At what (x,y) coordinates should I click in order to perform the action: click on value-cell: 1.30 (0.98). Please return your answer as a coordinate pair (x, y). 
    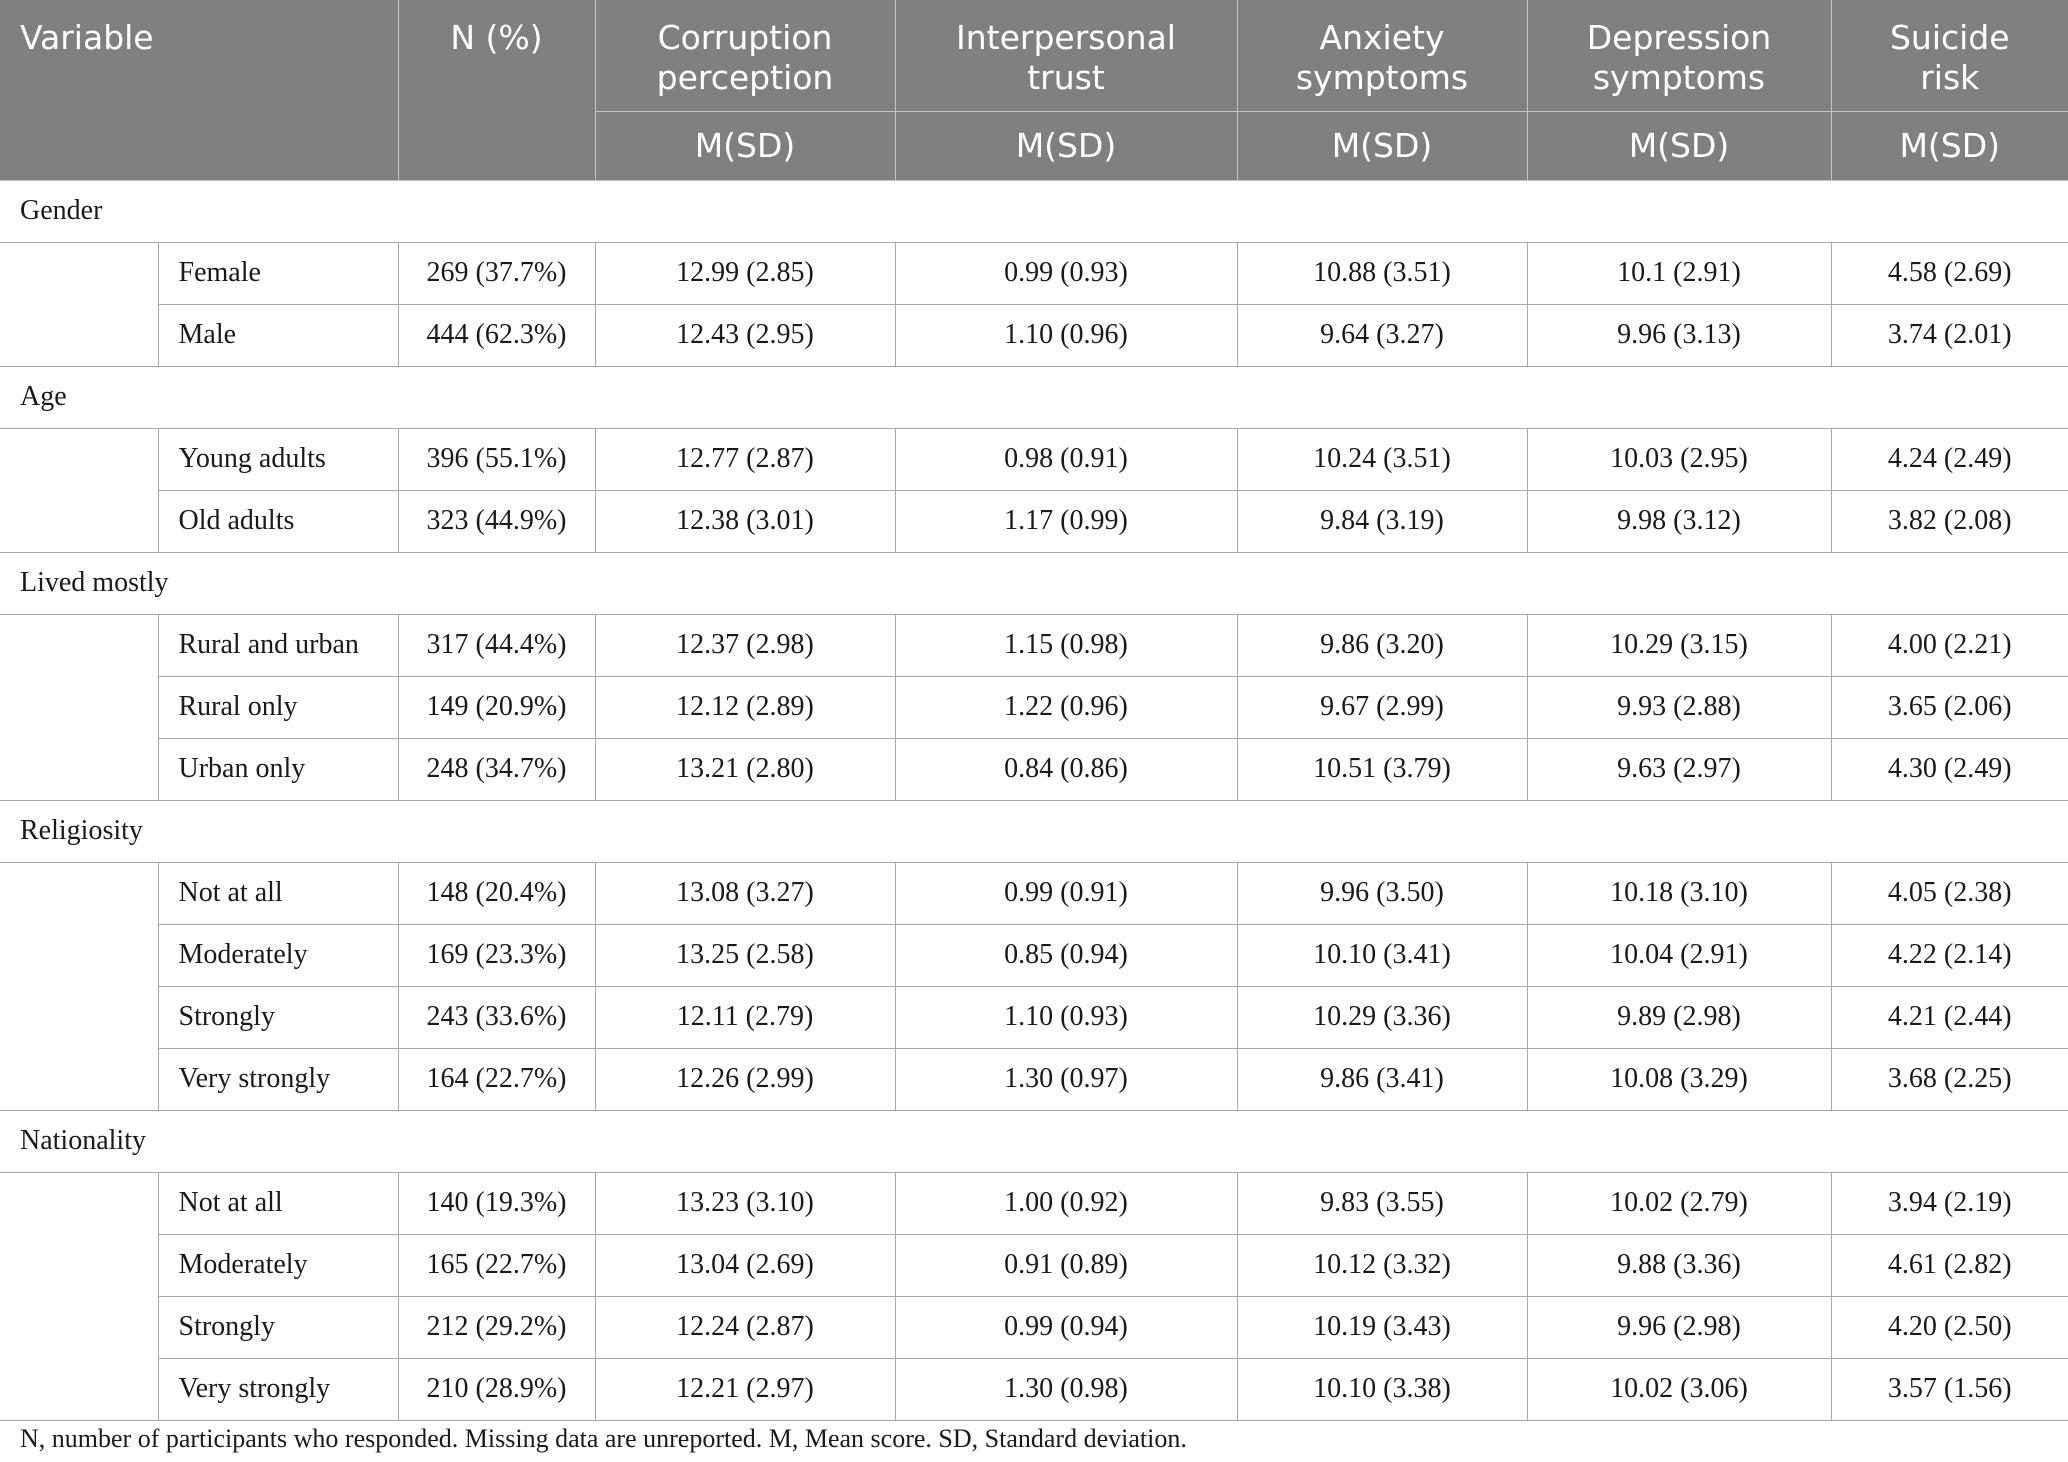
    Looking at the image, I should click on (1066, 1389).